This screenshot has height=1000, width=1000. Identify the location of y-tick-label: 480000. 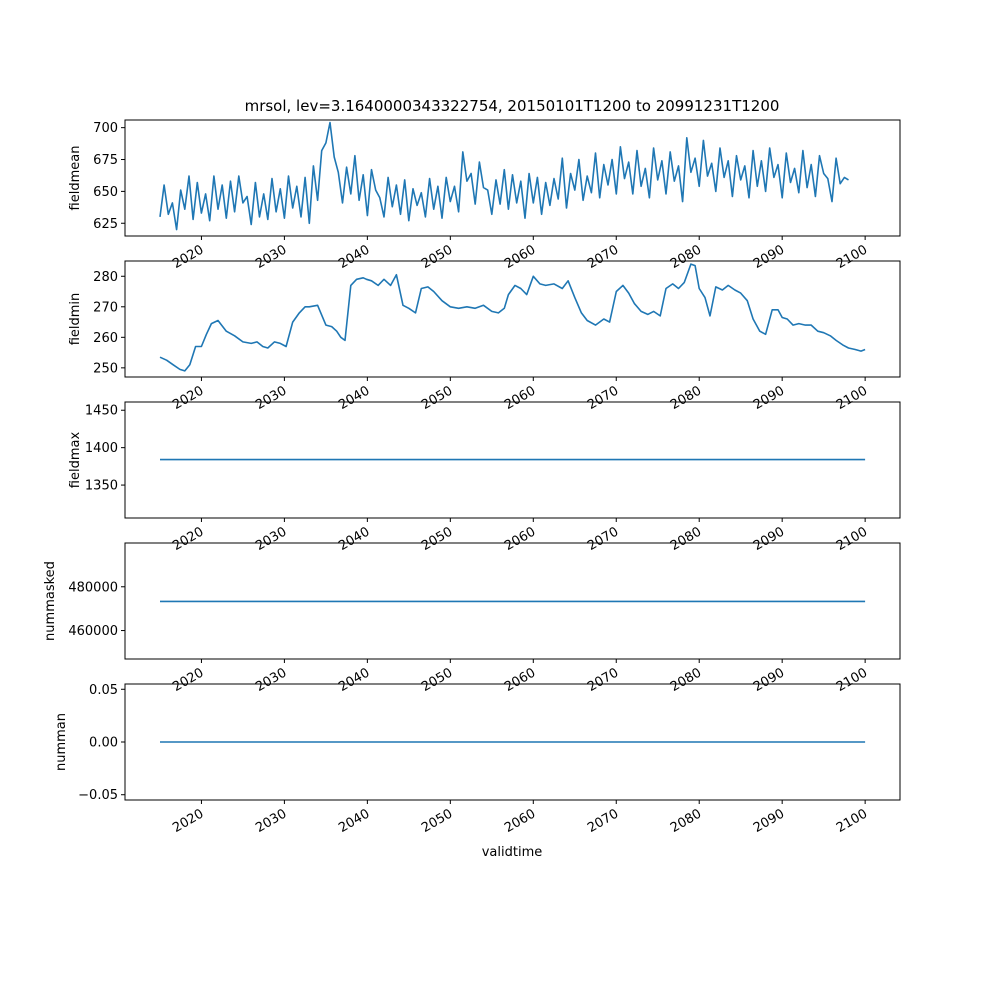
(93, 587).